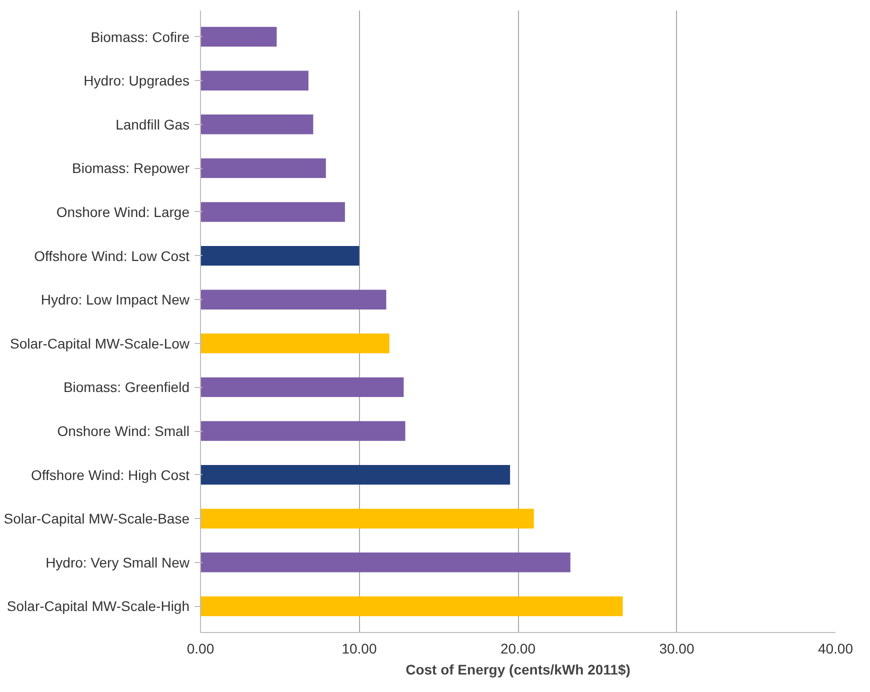 This screenshot has height=692, width=870. What do you see at coordinates (676, 648) in the screenshot?
I see `x-tick-label: 30.00` at bounding box center [676, 648].